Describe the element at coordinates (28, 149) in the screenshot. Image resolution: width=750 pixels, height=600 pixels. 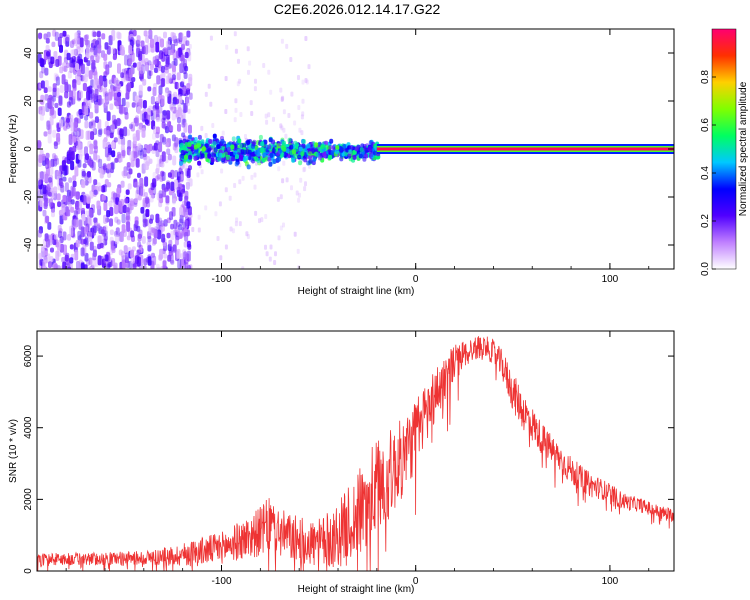
I see `spectrogram-y-tick-label: 0` at that location.